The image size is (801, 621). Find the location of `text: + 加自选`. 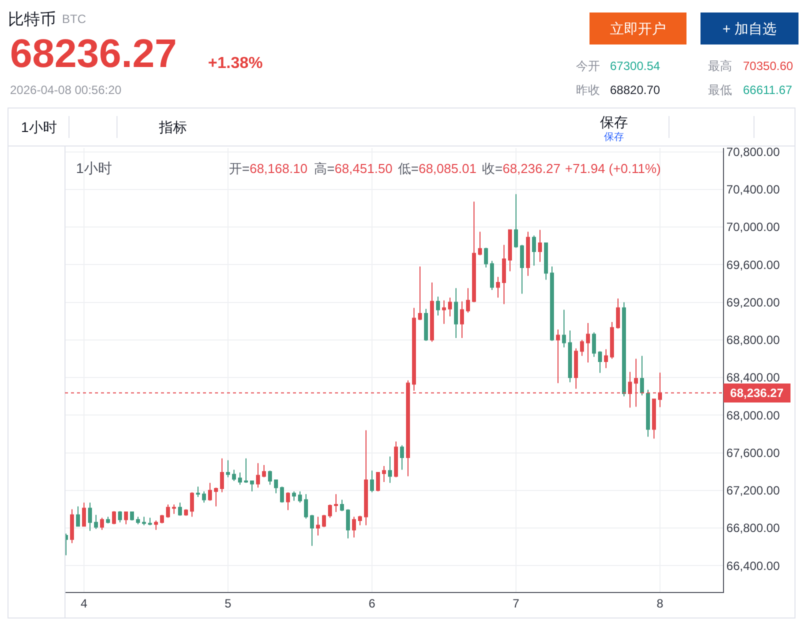

text: + 加自选 is located at coordinates (749, 28).